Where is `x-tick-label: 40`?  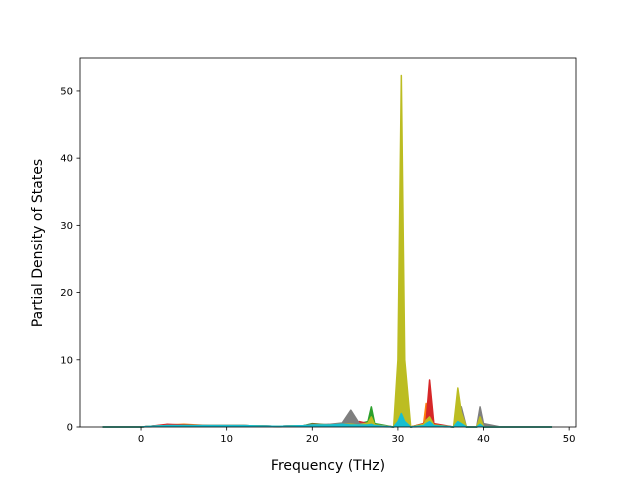 x-tick-label: 40 is located at coordinates (483, 439).